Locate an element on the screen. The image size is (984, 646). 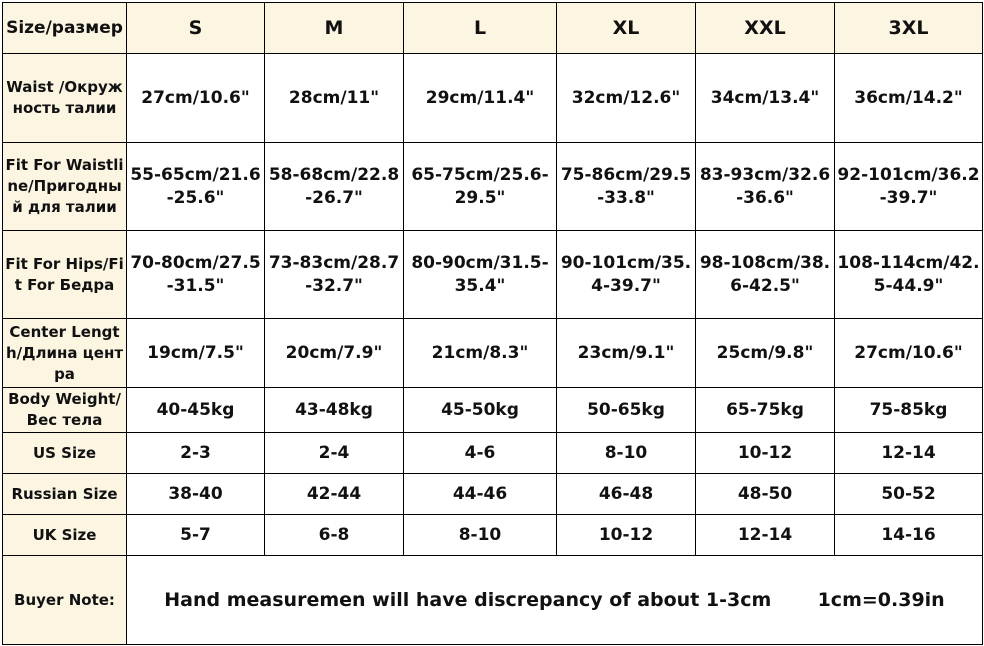
row-label: UK Size is located at coordinates (64, 535).